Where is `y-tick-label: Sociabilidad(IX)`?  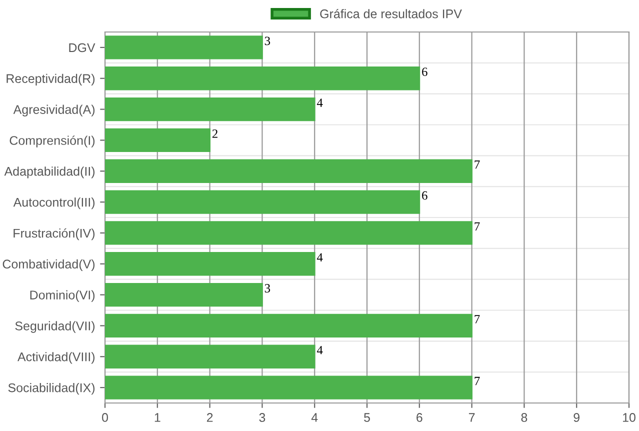
y-tick-label: Sociabilidad(IX) is located at coordinates (51, 389).